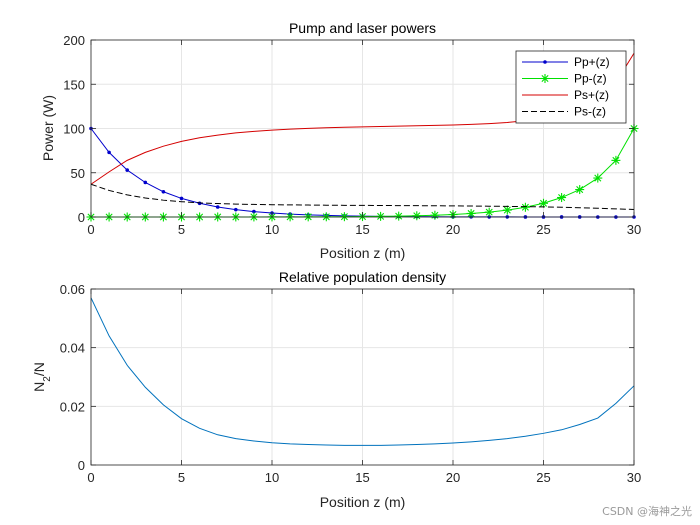 This screenshot has width=700, height=525. What do you see at coordinates (74, 84) in the screenshot?
I see `y-tick-label: 150` at bounding box center [74, 84].